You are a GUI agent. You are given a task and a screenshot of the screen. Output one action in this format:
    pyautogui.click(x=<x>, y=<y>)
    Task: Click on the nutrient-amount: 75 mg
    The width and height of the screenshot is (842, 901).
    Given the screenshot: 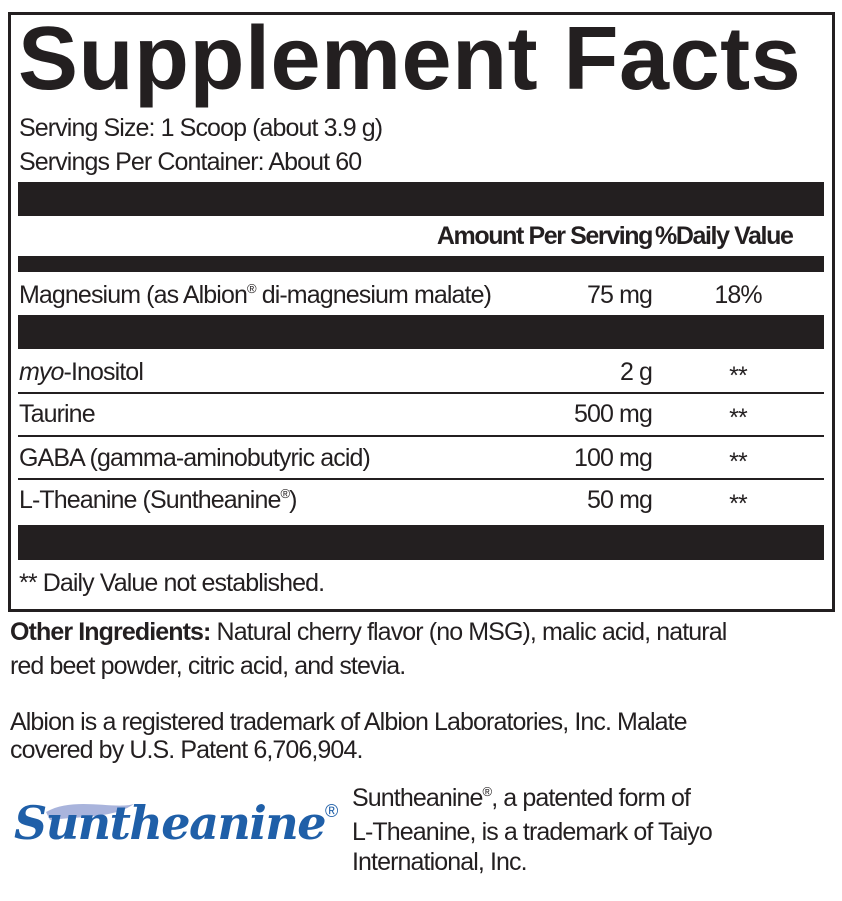 What is the action you would take?
    pyautogui.click(x=620, y=295)
    